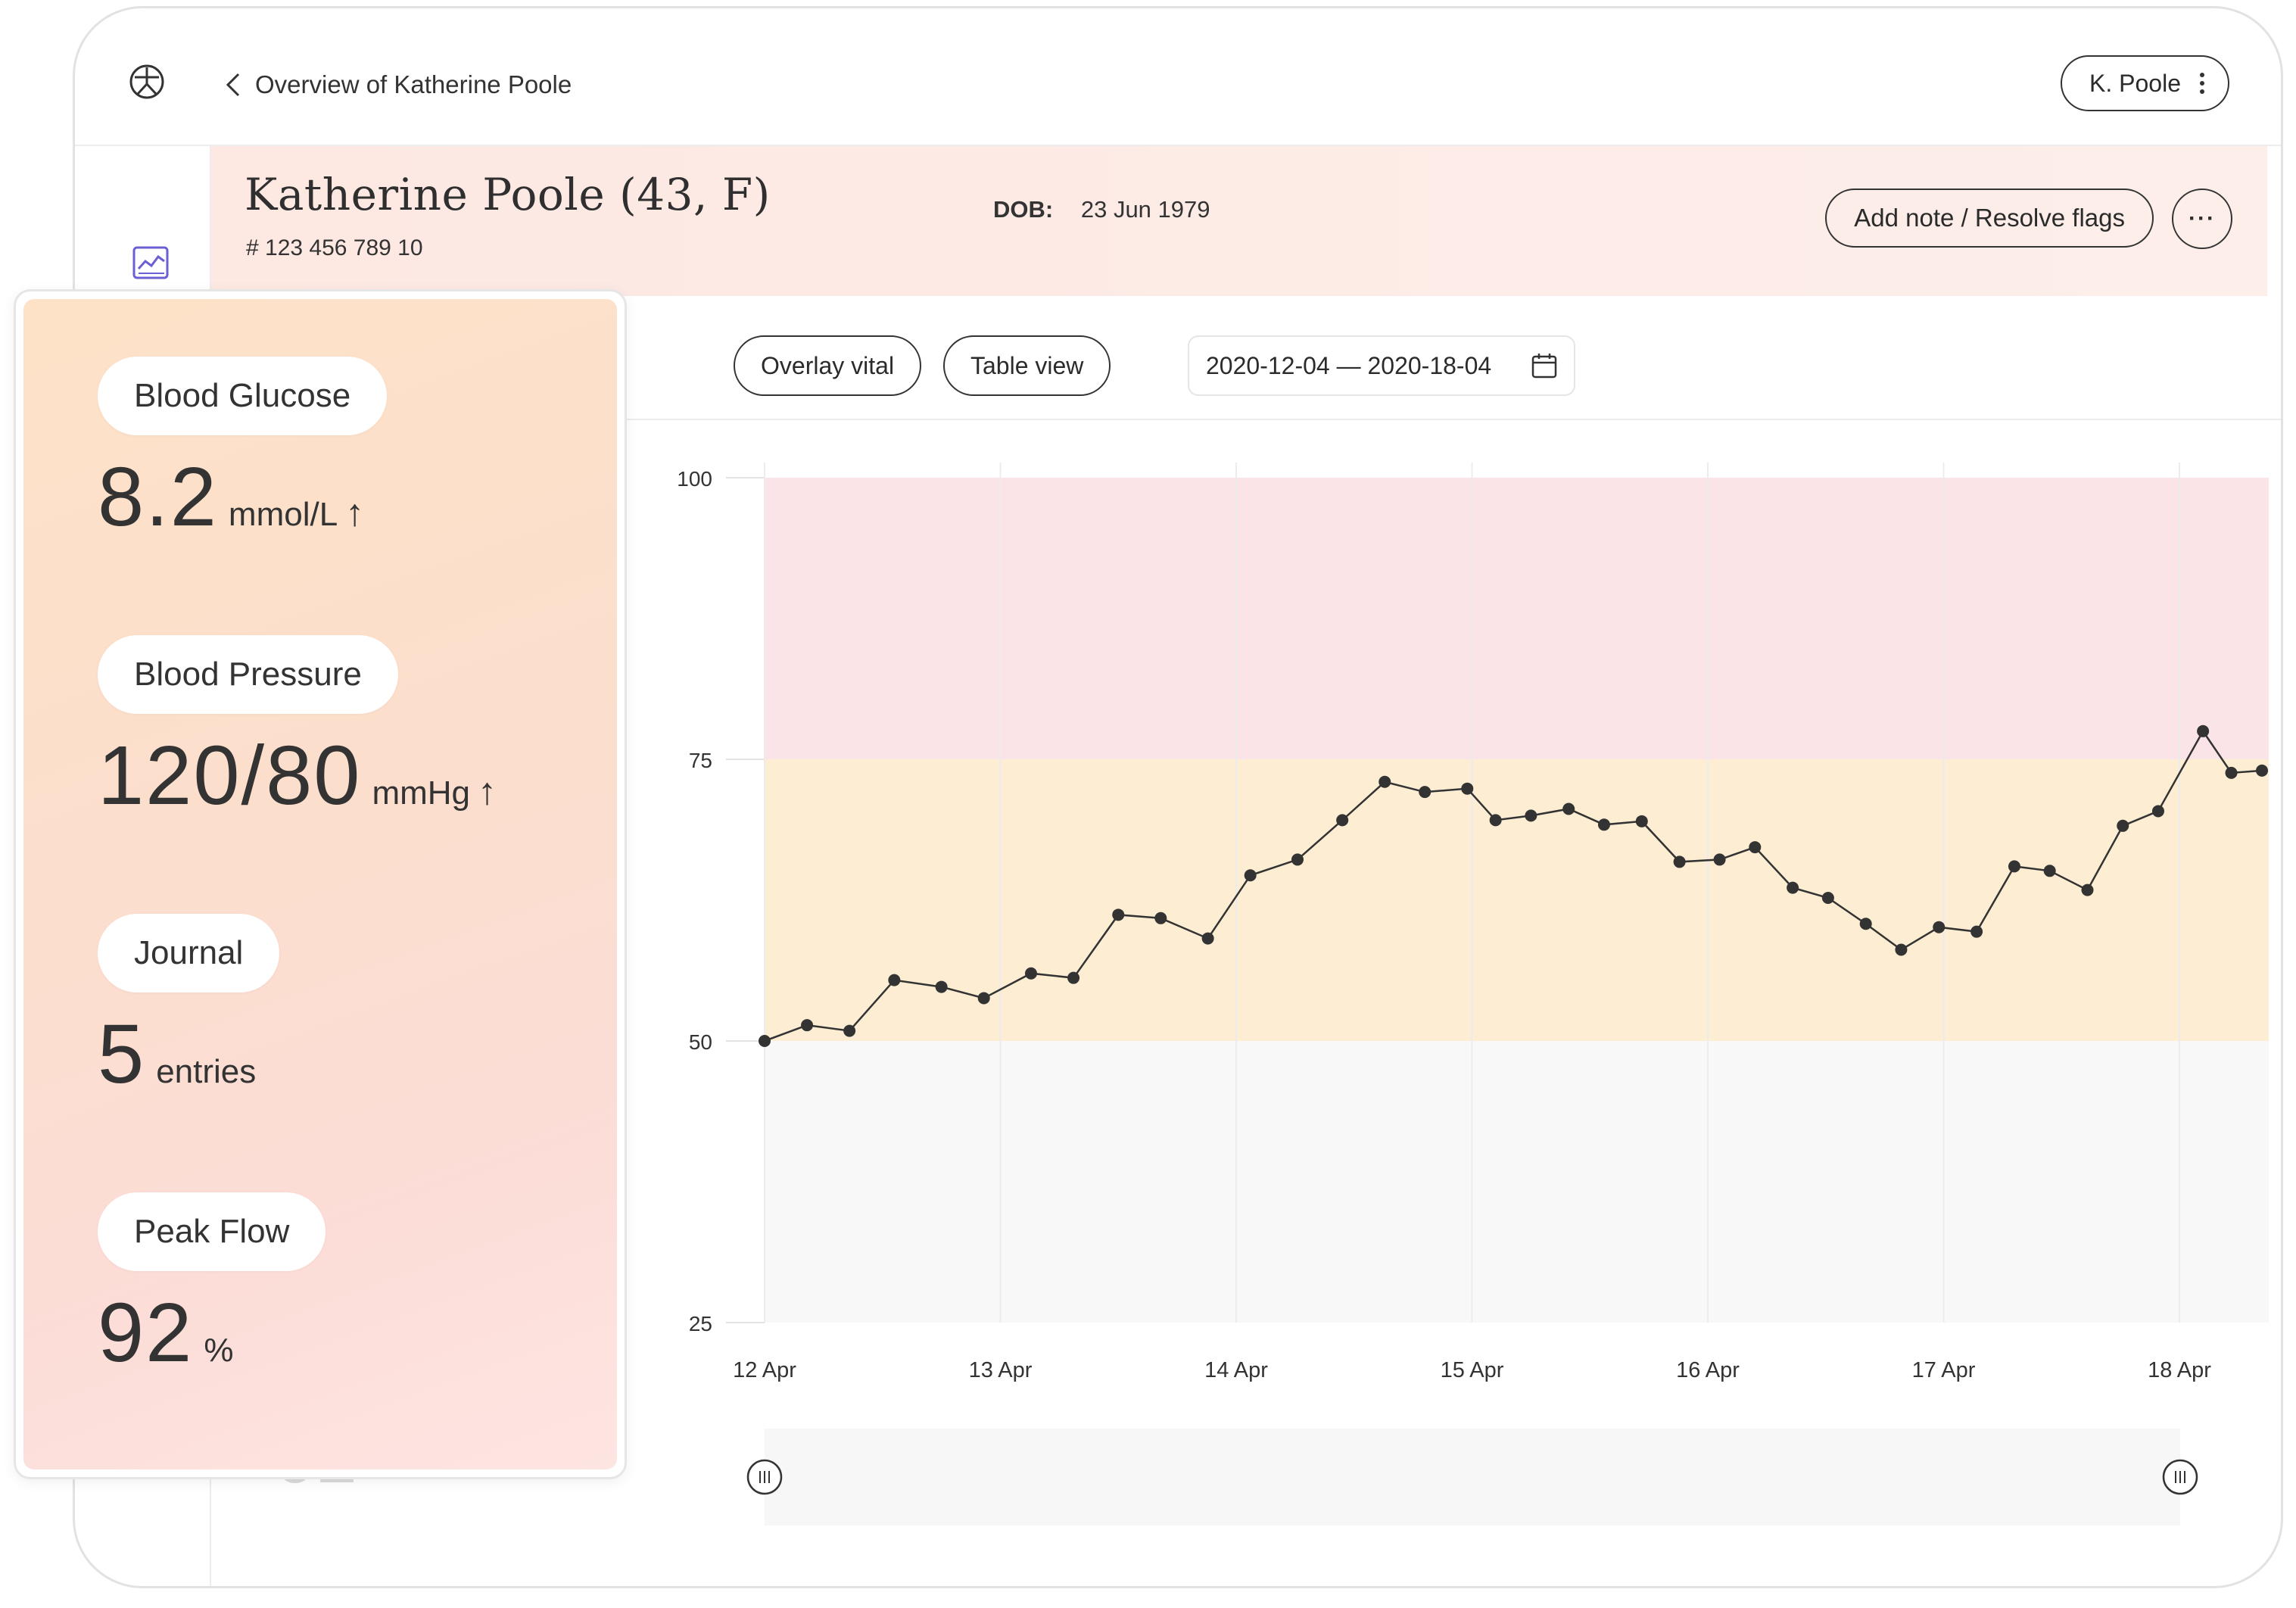 This screenshot has width=2296, height=1608. I want to click on metric-label: Peak Flow, so click(212, 1231).